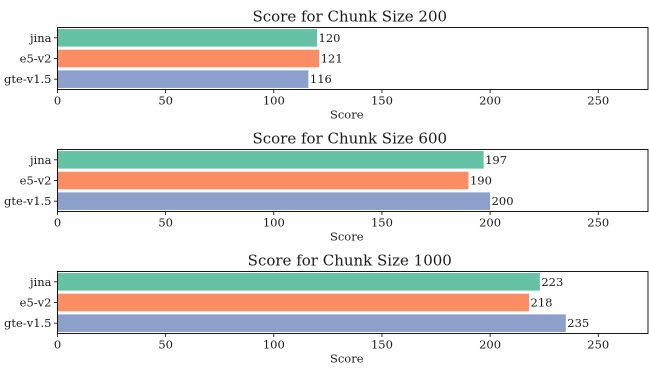 The image size is (649, 369). What do you see at coordinates (330, 38) in the screenshot?
I see `bar-value-label: 120` at bounding box center [330, 38].